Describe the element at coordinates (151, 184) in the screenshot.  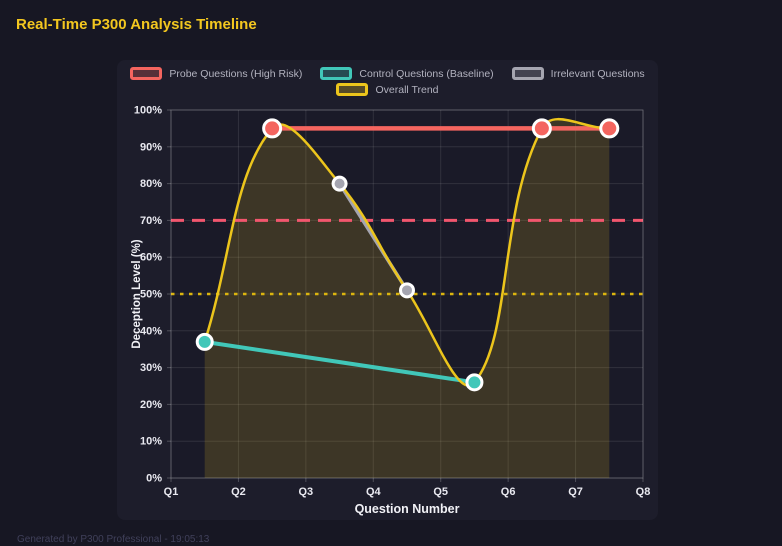
I see `y-tick-label: 80%` at that location.